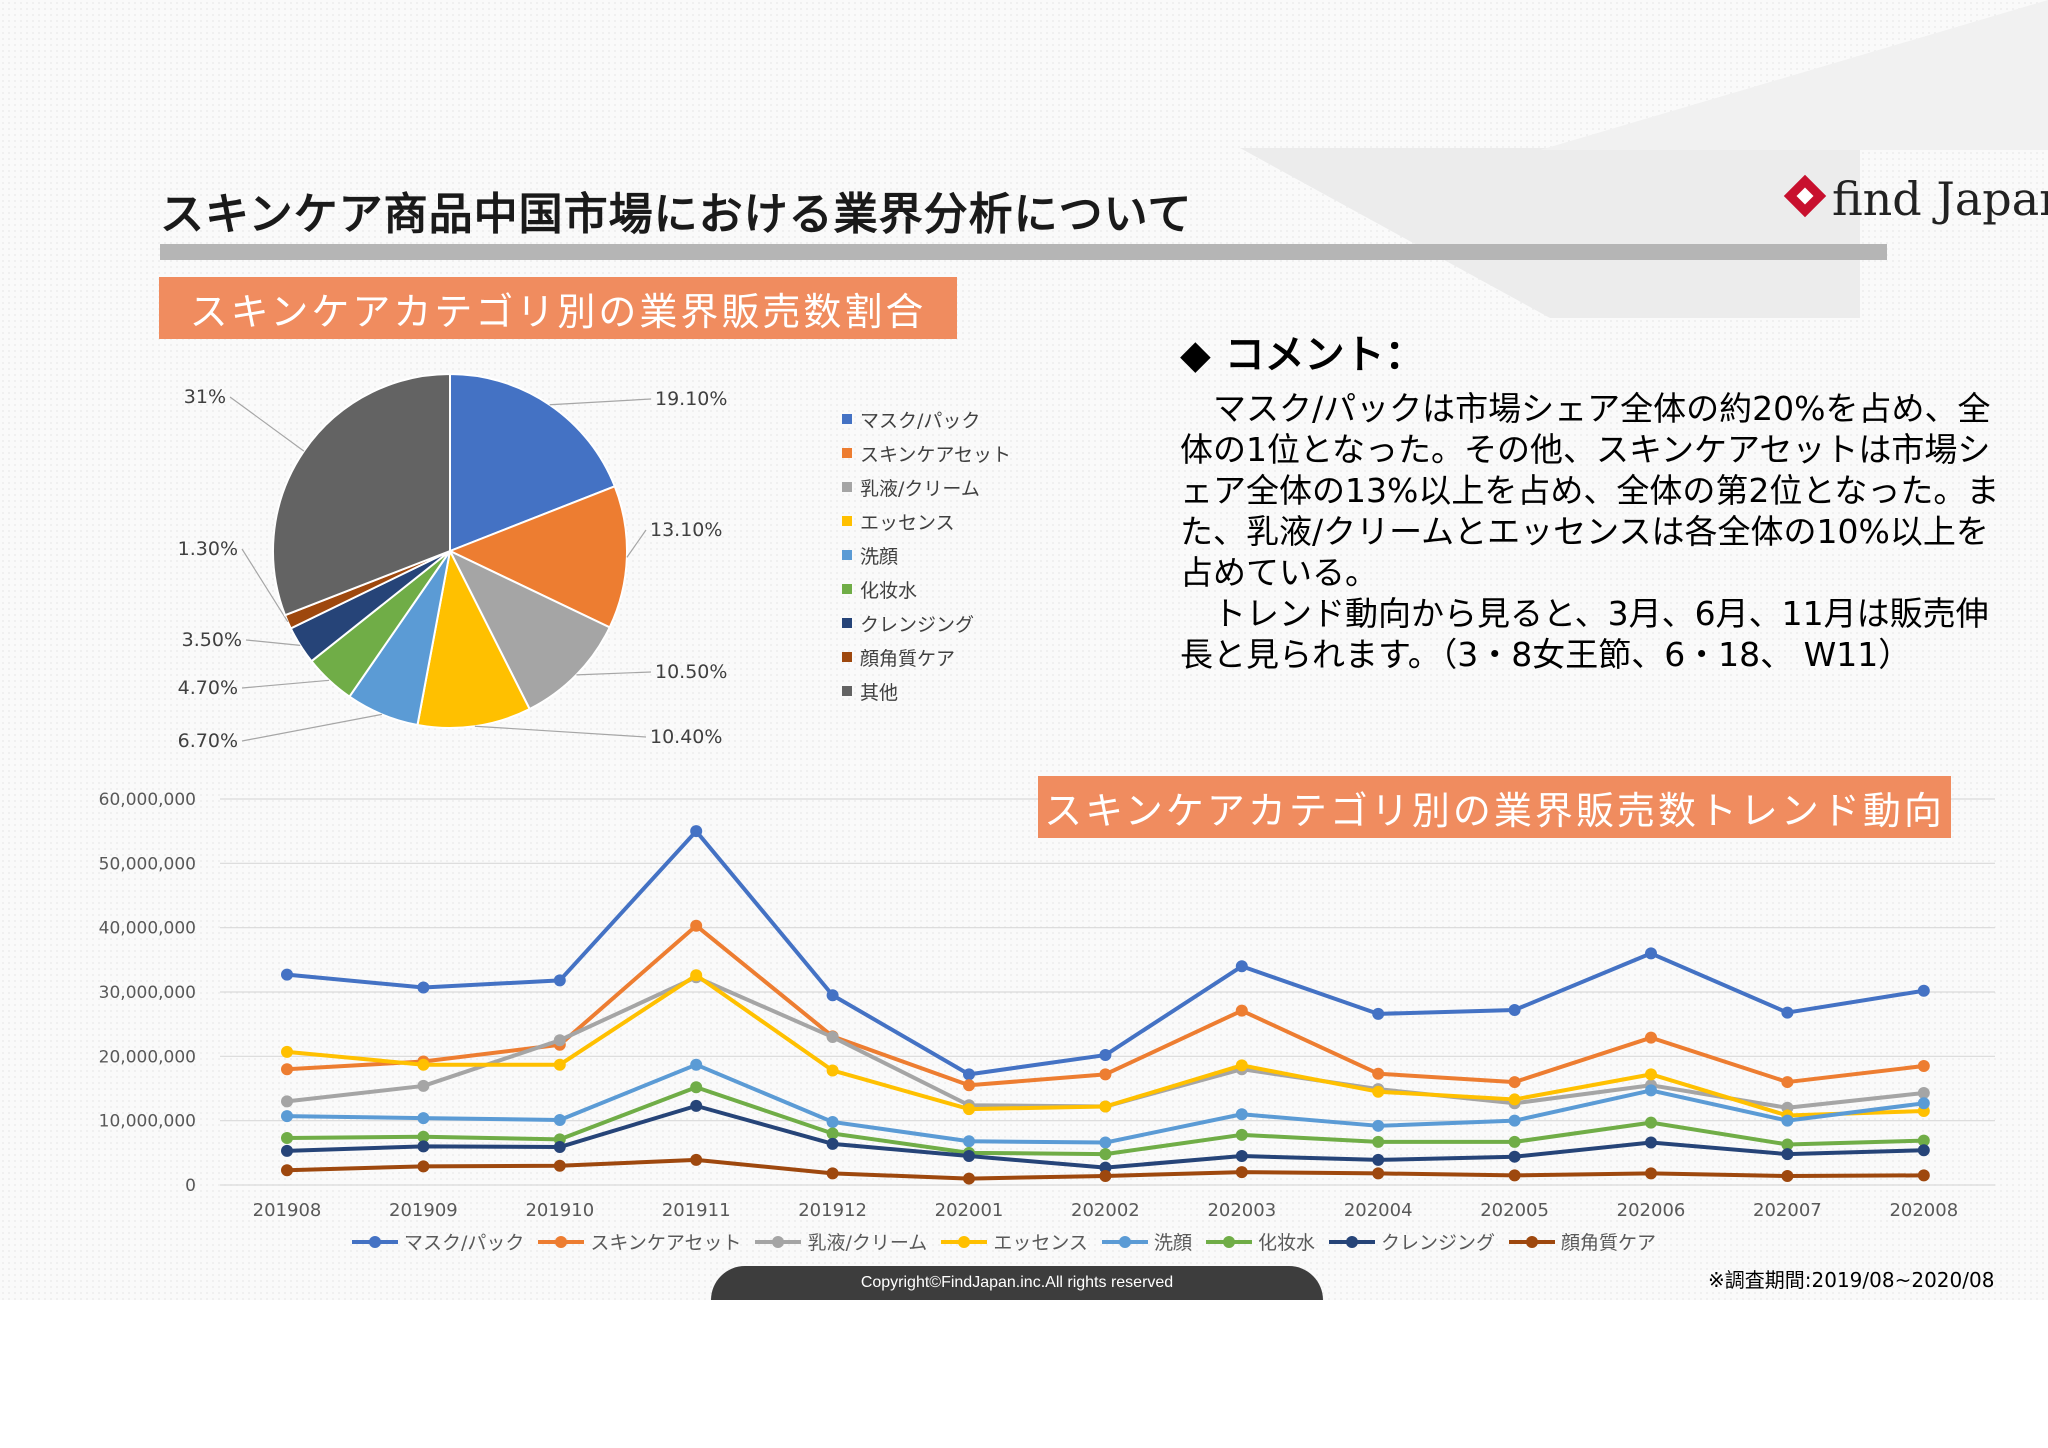 The height and width of the screenshot is (1448, 2048). What do you see at coordinates (1923, 1210) in the screenshot?
I see `x-tick-label: 202008` at bounding box center [1923, 1210].